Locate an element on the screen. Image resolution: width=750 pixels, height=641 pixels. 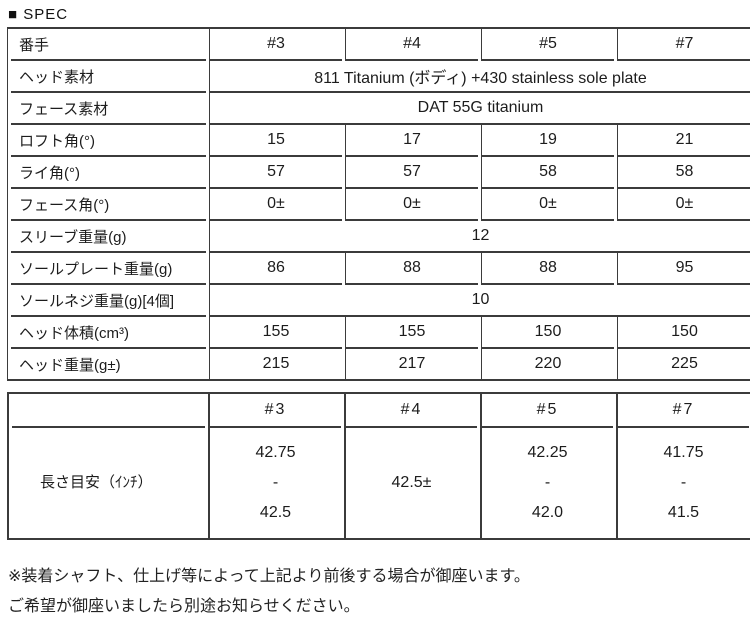
length-header-empty is located at coordinates (108, 411).